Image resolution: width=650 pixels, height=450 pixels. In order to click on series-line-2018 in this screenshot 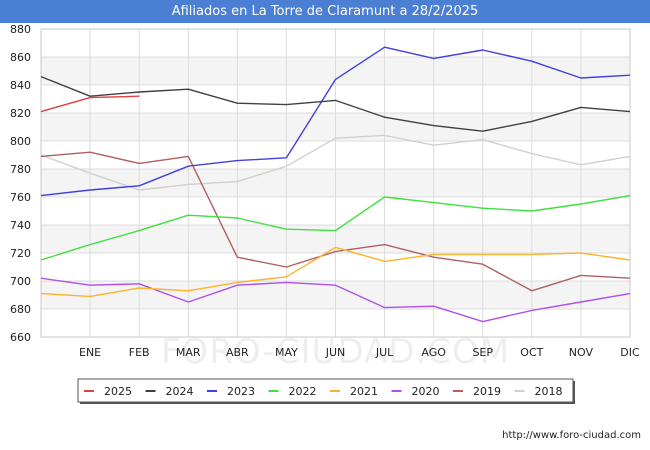, I will do `click(335, 162)`.